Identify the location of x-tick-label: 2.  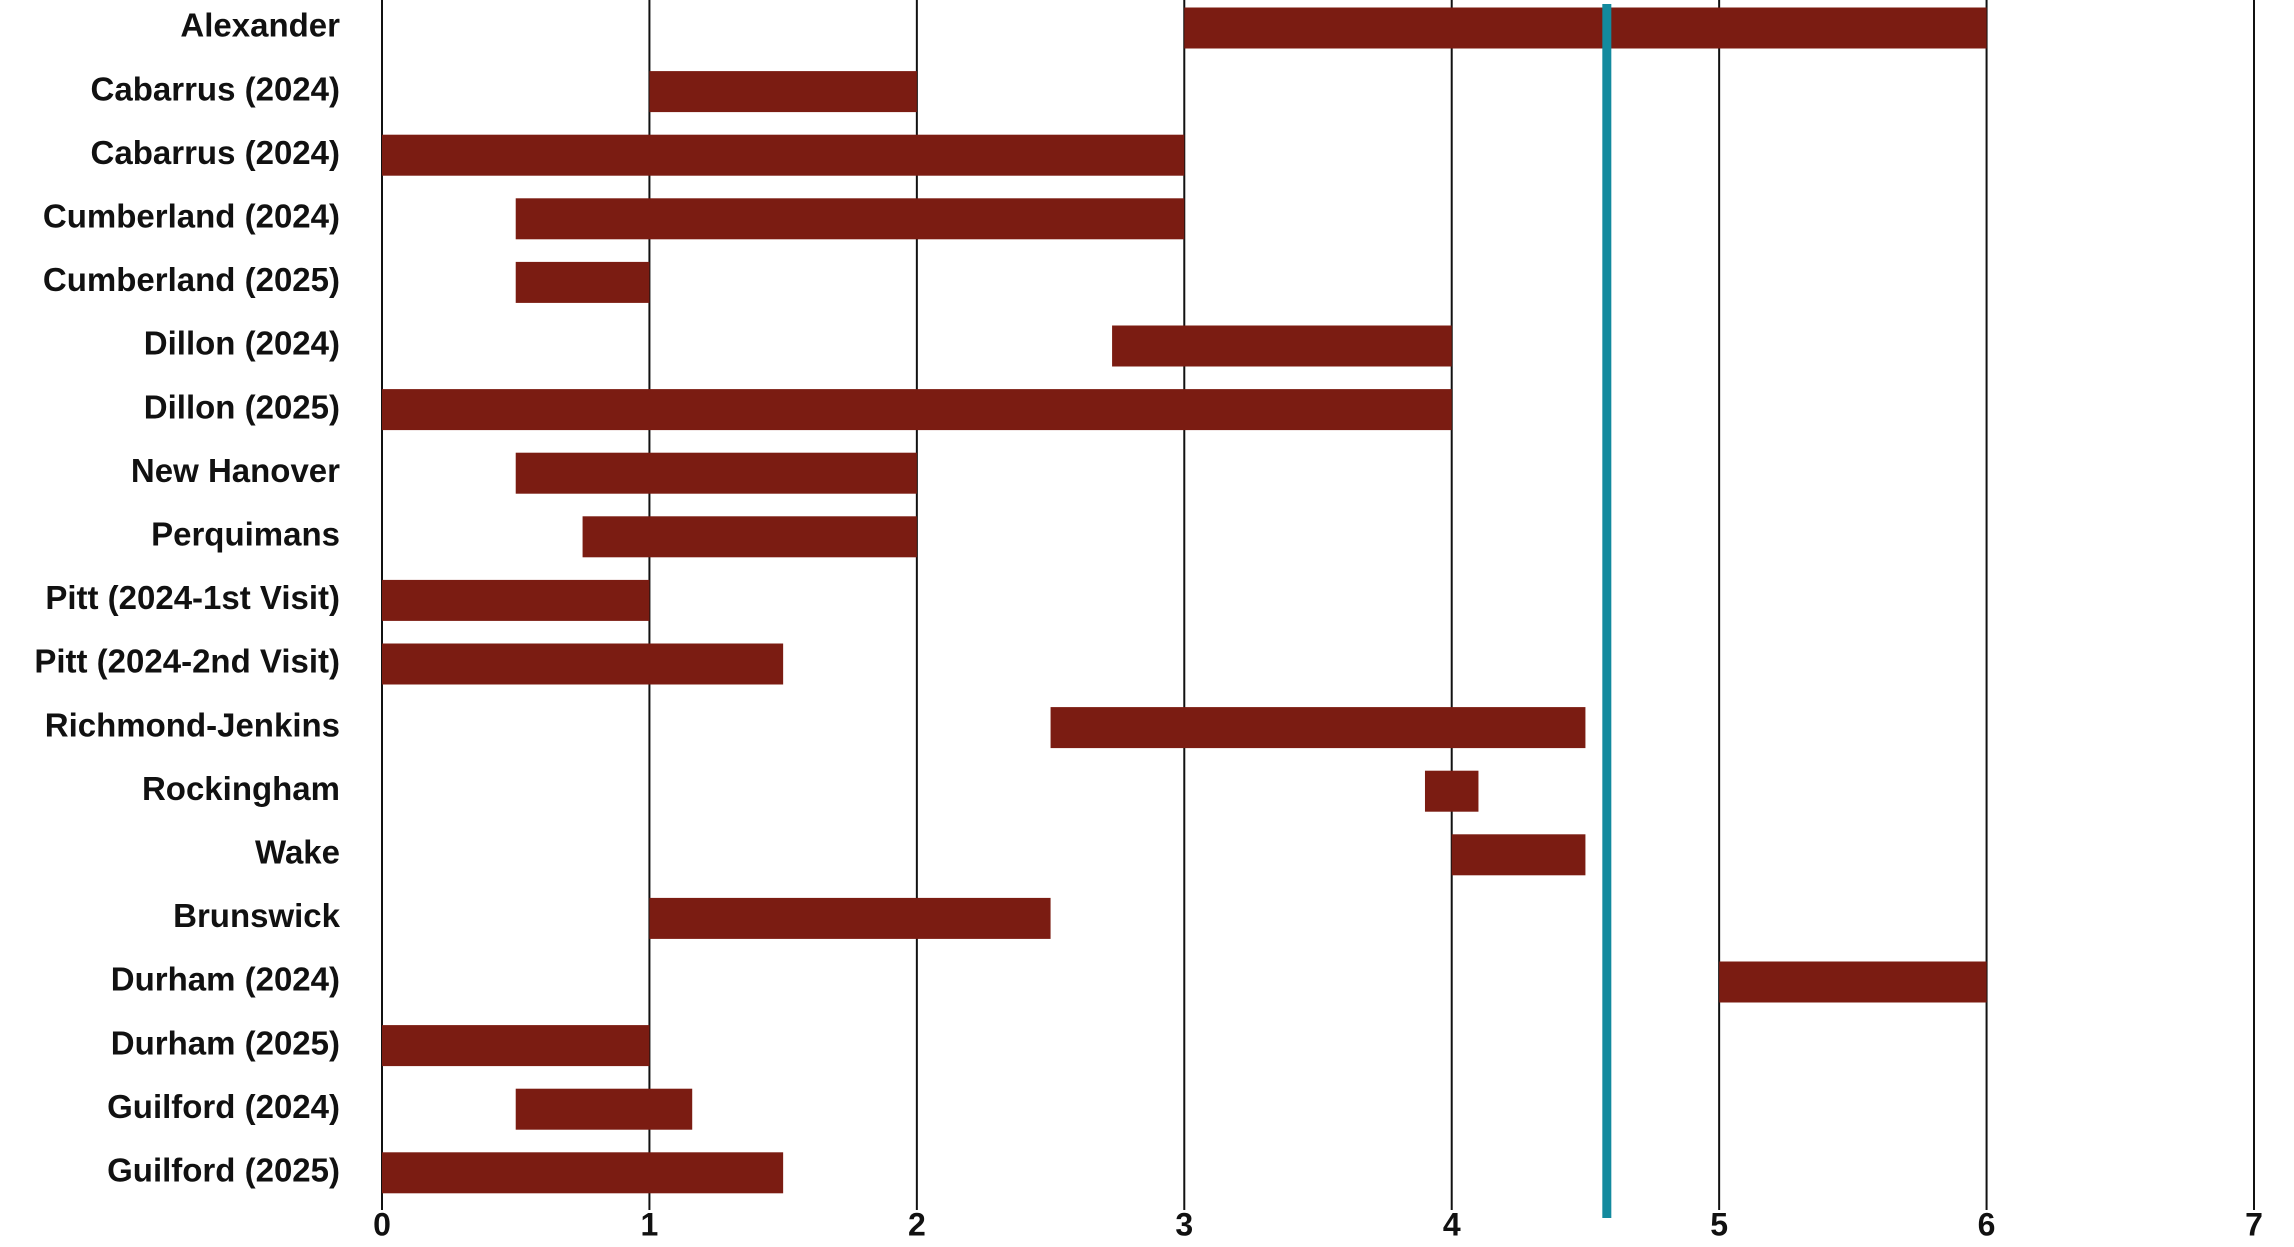
(917, 1224).